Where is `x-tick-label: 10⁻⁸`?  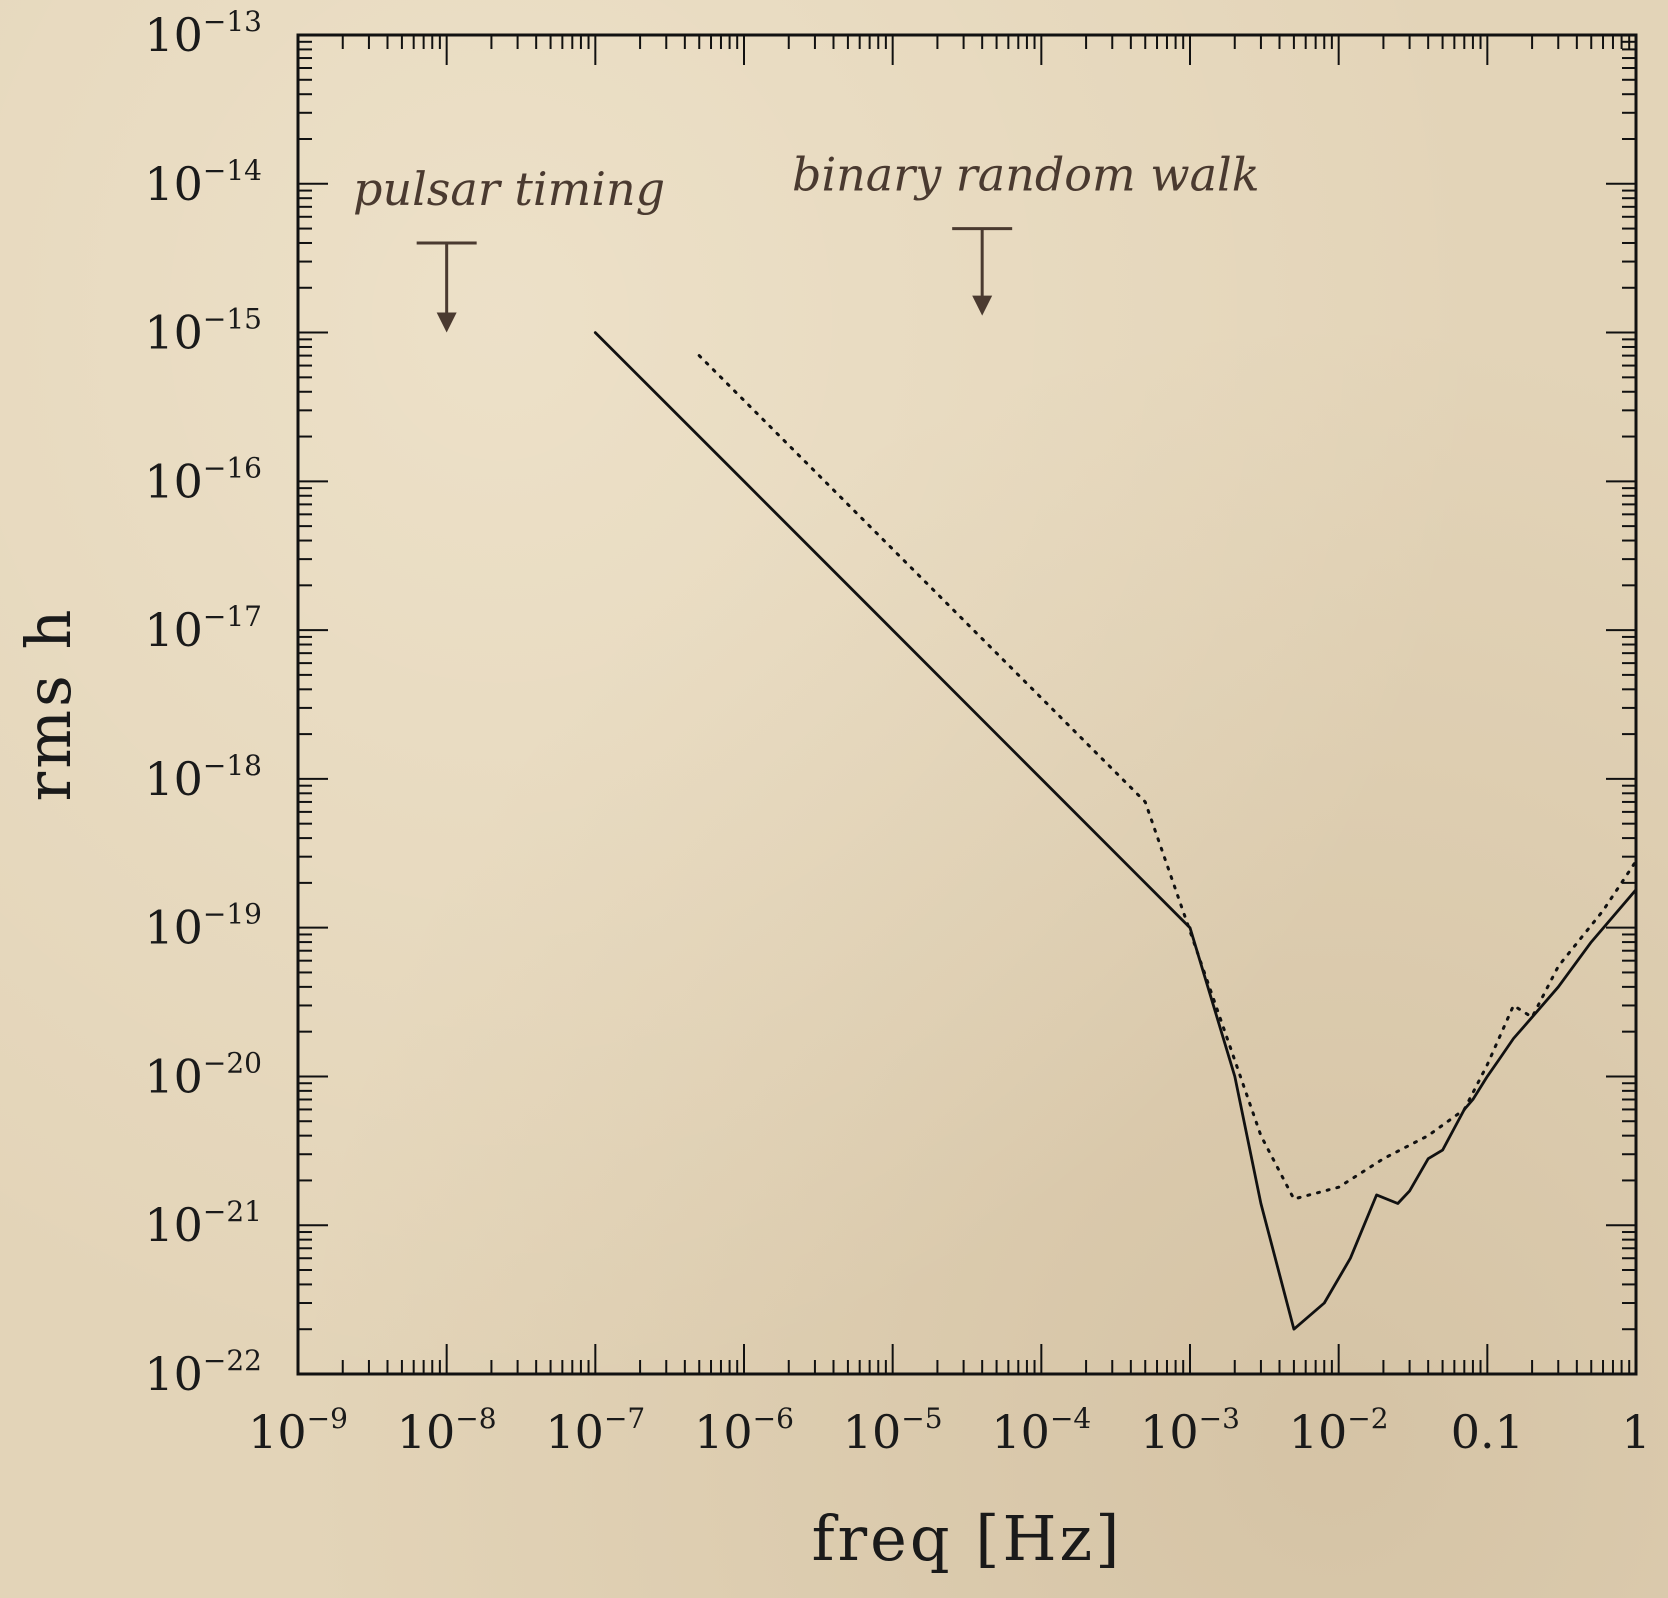 x-tick-label: 10⁻⁸ is located at coordinates (447, 1430).